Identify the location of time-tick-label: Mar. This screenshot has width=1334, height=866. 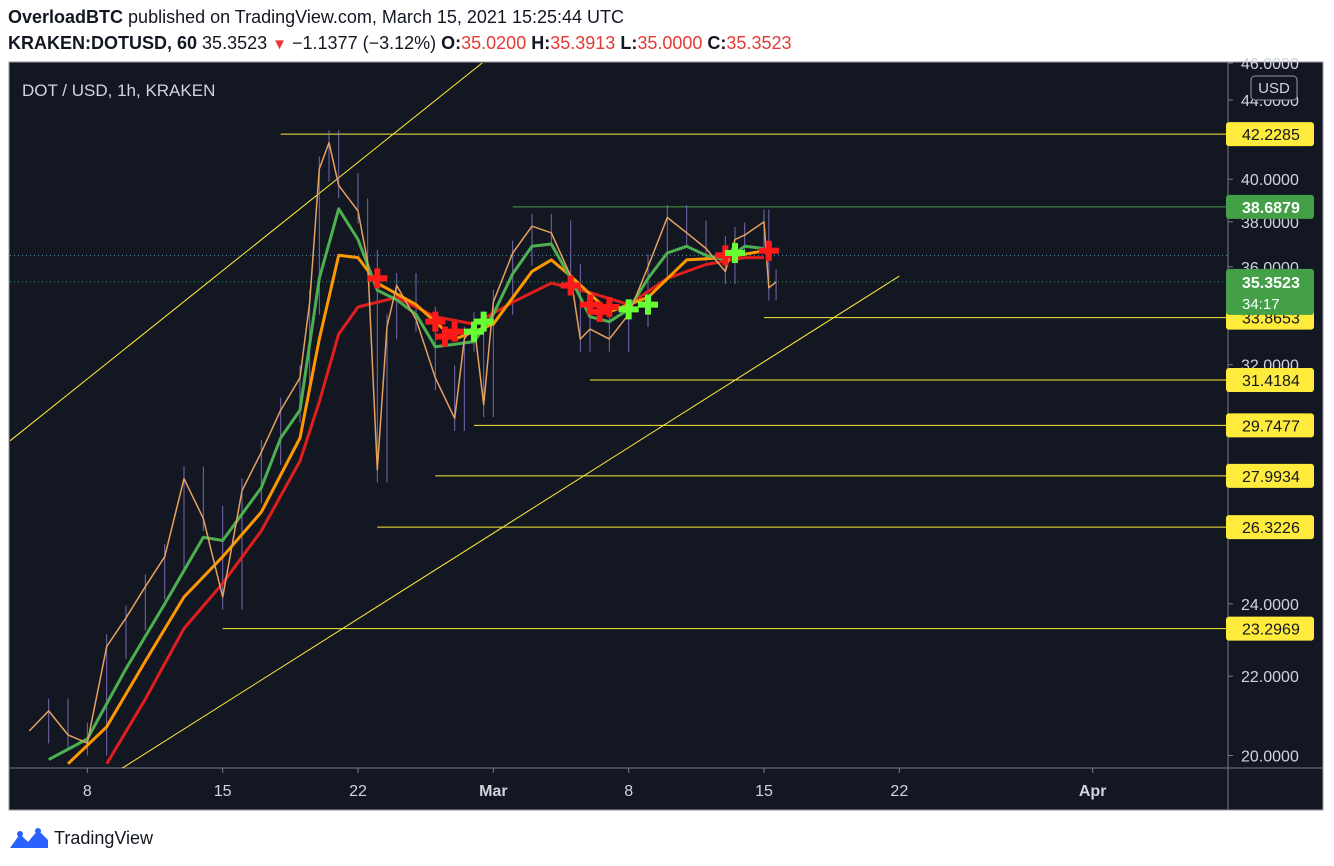
(493, 791).